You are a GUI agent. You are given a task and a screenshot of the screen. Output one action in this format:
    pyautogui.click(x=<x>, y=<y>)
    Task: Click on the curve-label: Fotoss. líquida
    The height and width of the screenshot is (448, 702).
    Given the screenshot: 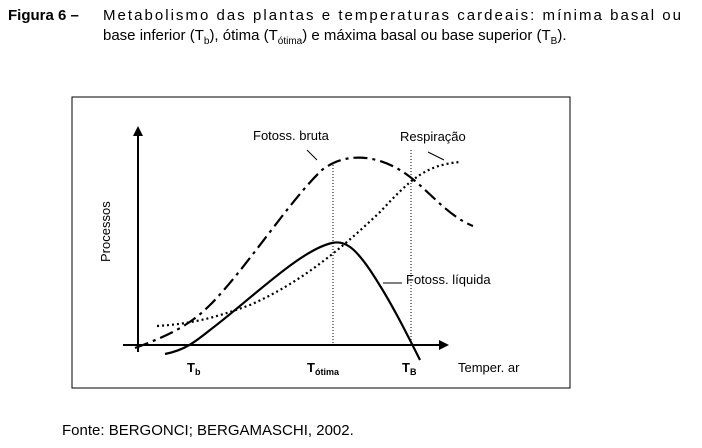 What is the action you would take?
    pyautogui.click(x=448, y=279)
    